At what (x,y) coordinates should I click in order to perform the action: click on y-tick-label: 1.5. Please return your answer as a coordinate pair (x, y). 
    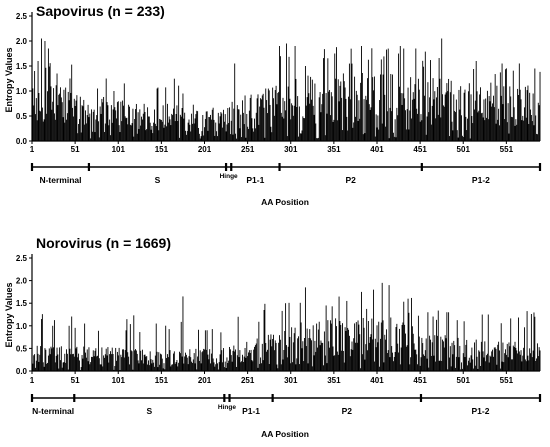
    Looking at the image, I should click on (22, 303).